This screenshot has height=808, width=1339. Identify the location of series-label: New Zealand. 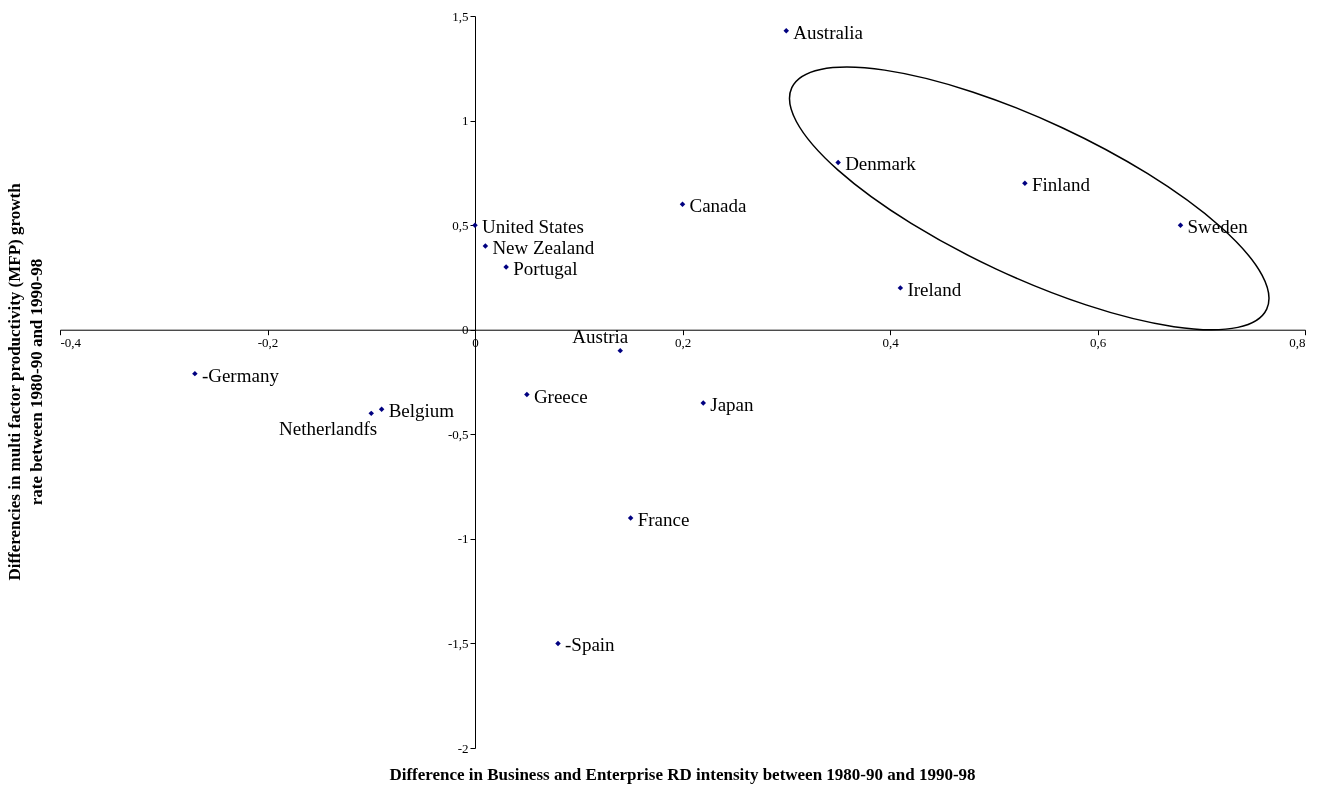
(543, 248).